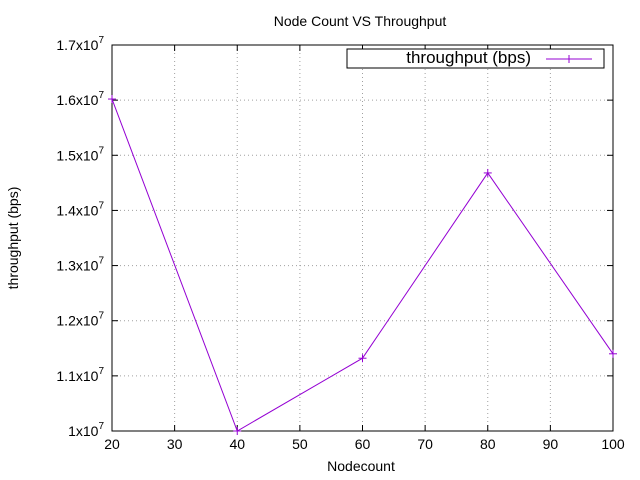 The height and width of the screenshot is (480, 640). I want to click on y-tick-label: 1.2x10⁷, so click(80, 320).